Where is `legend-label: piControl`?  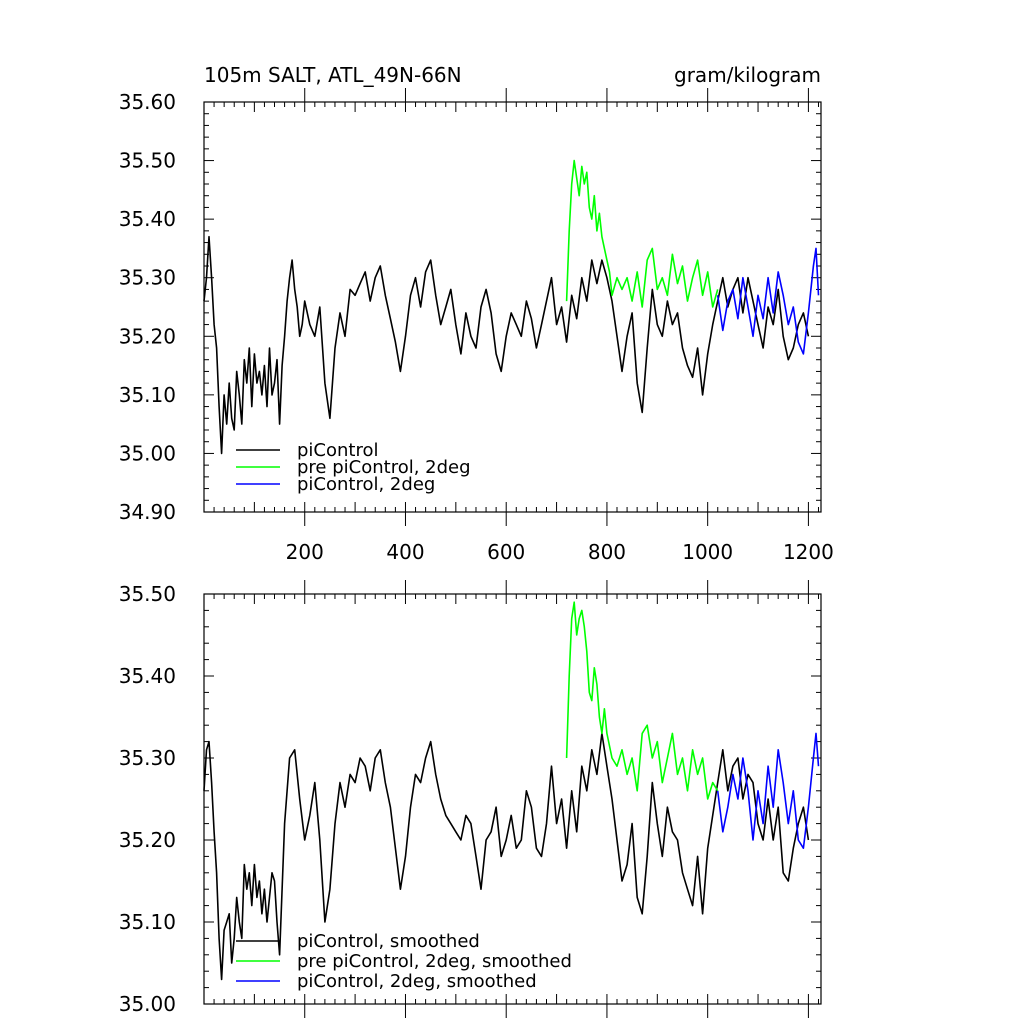 legend-label: piControl is located at coordinates (338, 450).